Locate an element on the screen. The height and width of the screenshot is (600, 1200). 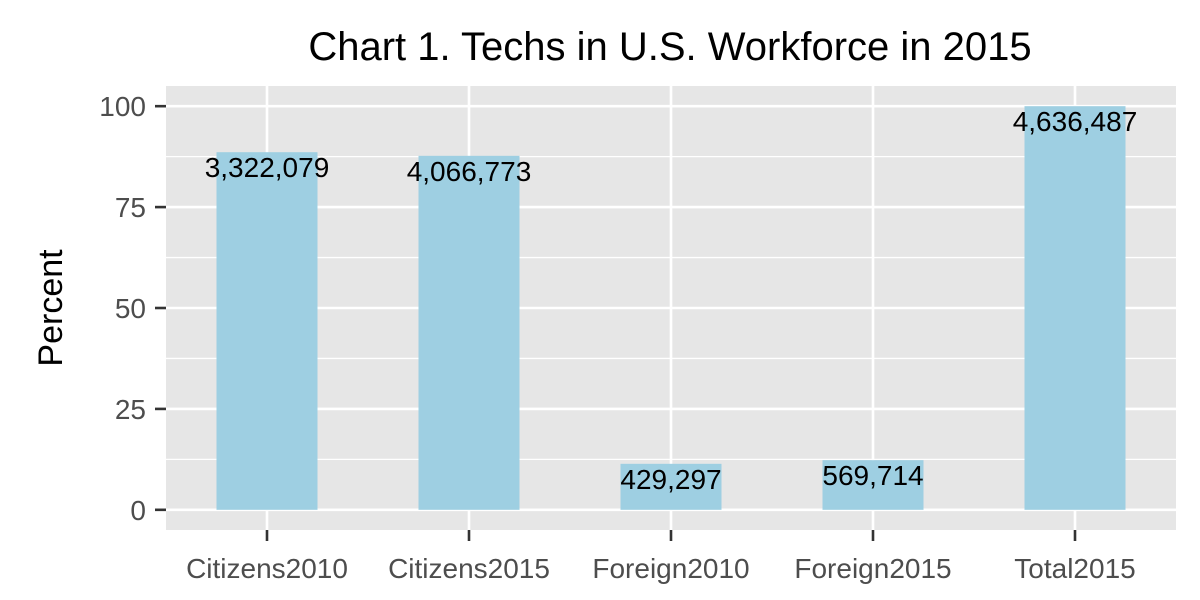
bar-citizens2015 is located at coordinates (469, 332).